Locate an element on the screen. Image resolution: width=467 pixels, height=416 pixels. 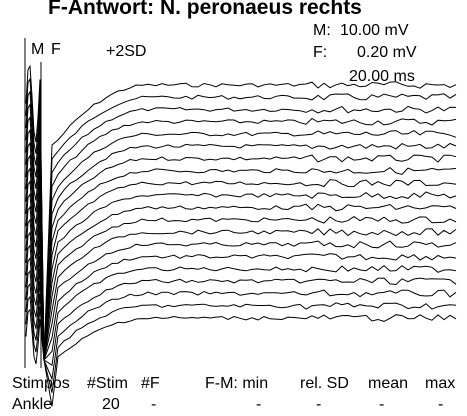
value-stim-count: 20 is located at coordinates (111, 404).